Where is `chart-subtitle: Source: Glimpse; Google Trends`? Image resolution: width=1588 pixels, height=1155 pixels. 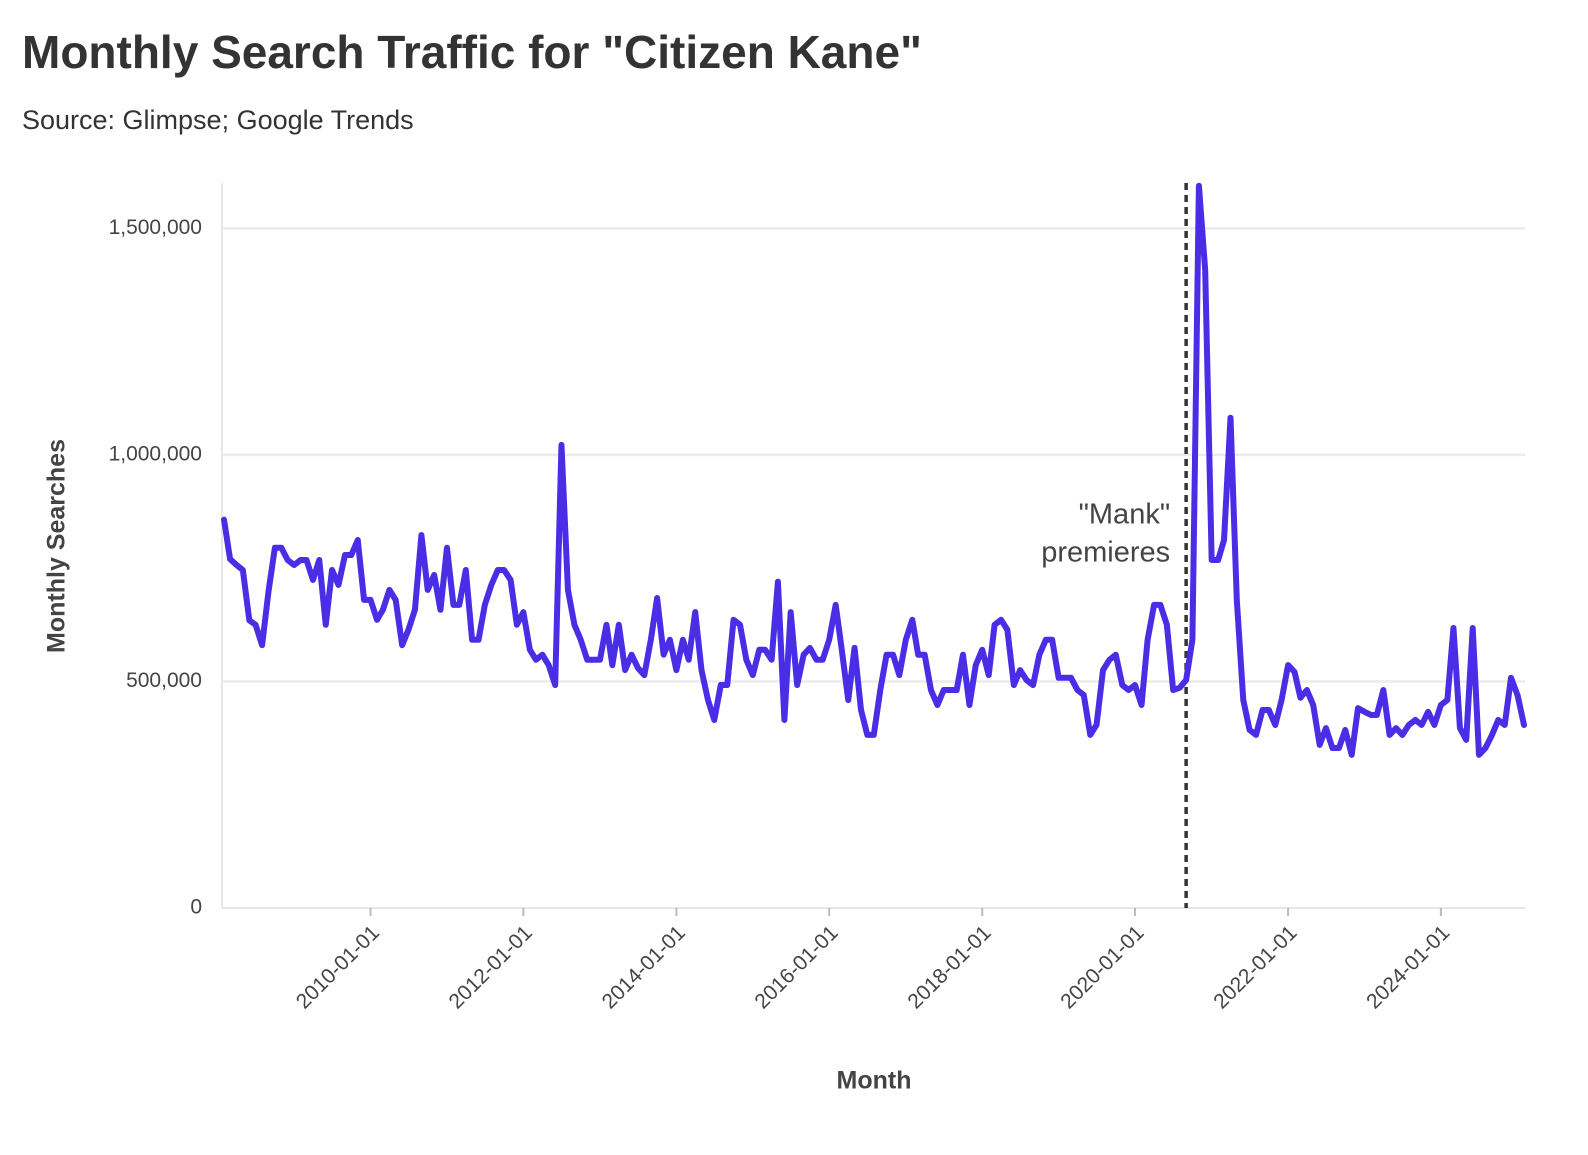 chart-subtitle: Source: Glimpse; Google Trends is located at coordinates (218, 120).